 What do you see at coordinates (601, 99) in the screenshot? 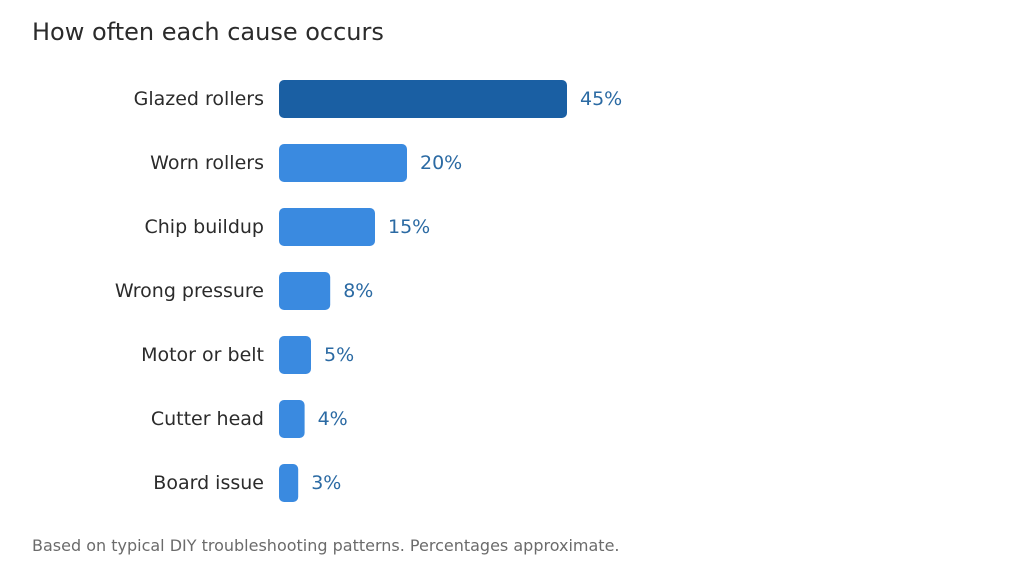
I see `value-label: 45%` at bounding box center [601, 99].